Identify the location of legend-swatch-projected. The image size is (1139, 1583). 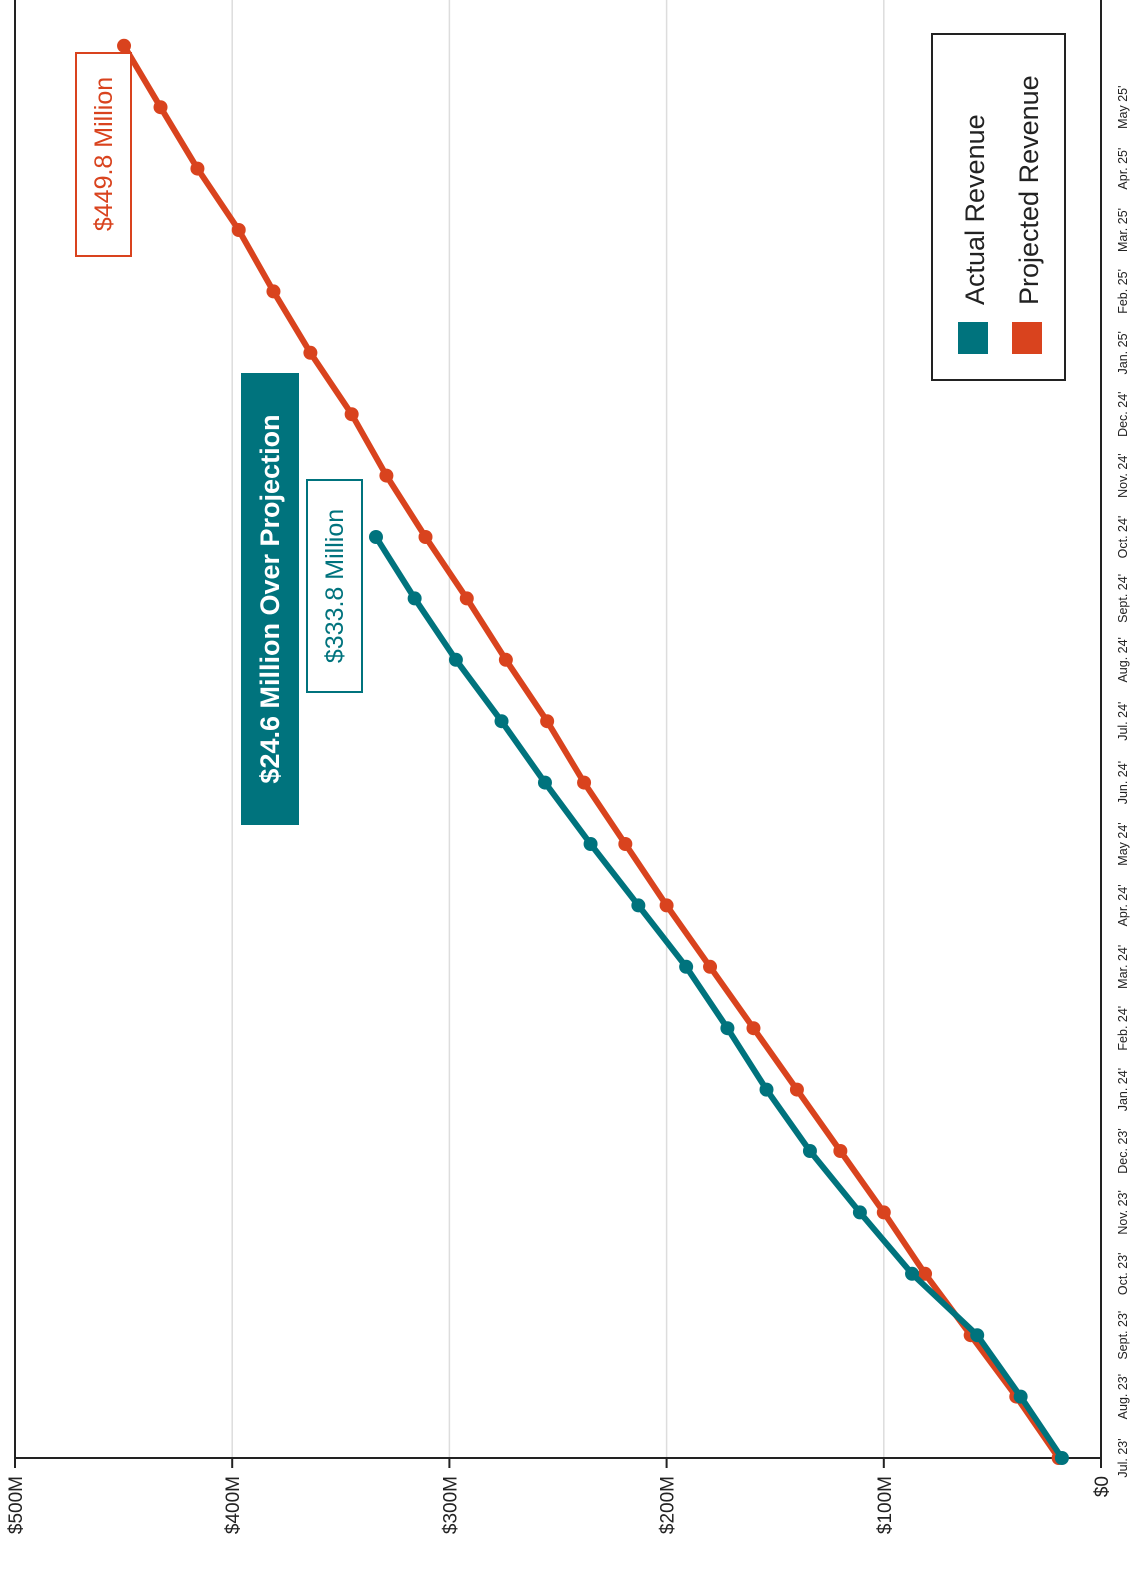
(1027, 338).